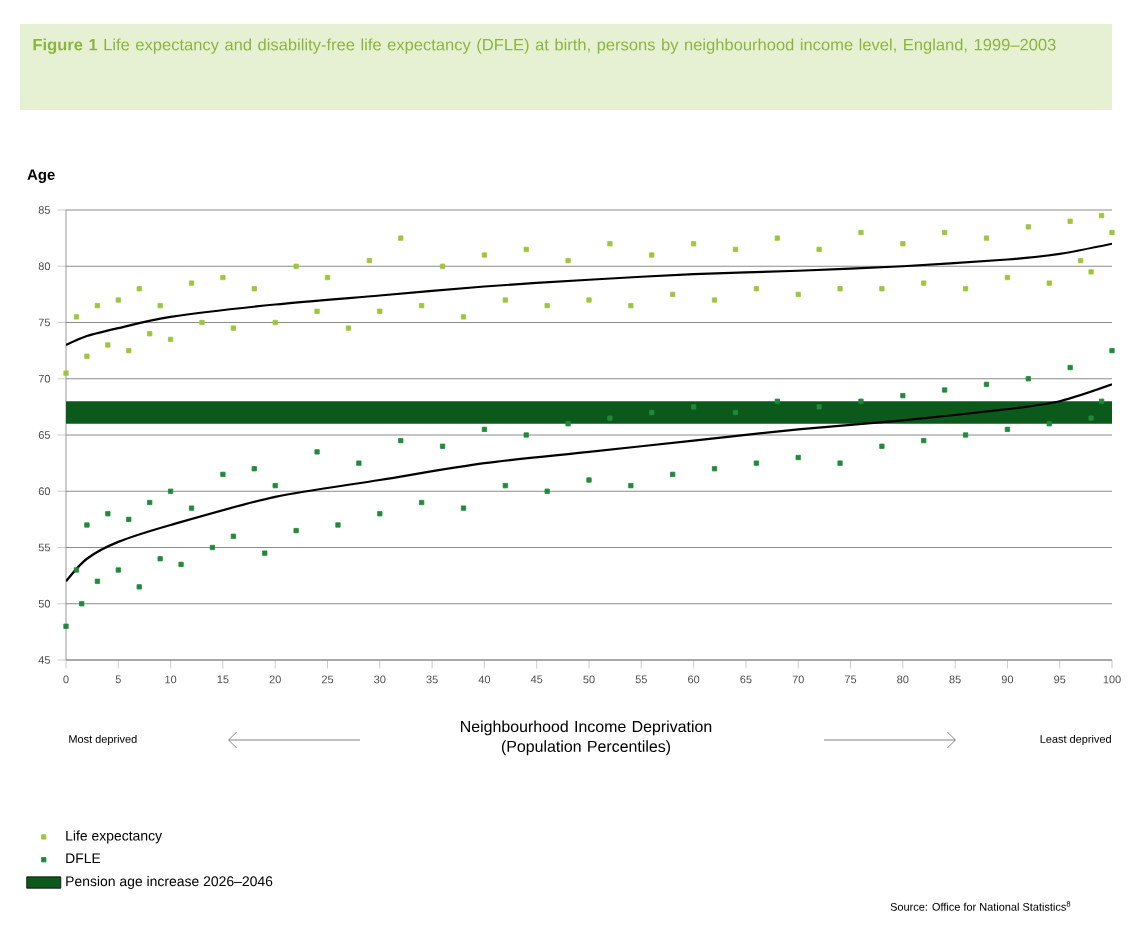  I want to click on line-series, so click(589, 294).